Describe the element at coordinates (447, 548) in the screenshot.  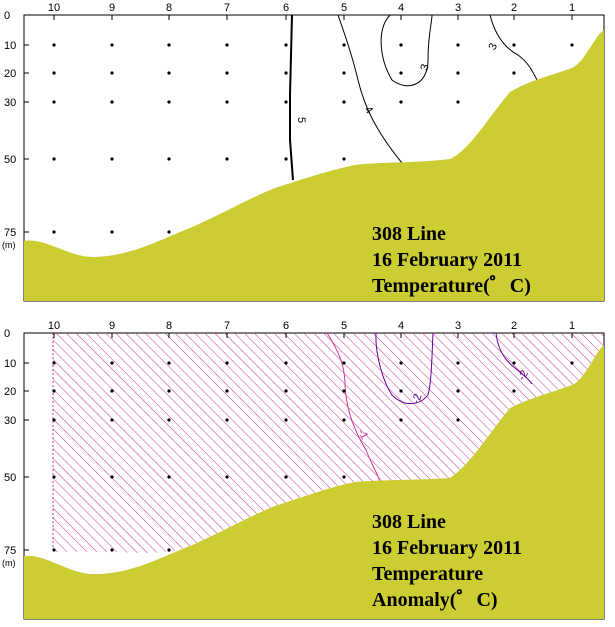
I see `anomaly-caption-line-2: 16 February 2011` at that location.